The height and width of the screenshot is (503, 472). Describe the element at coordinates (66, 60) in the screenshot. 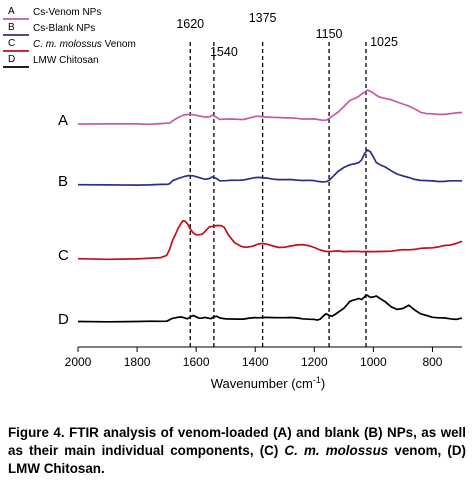

I see `legend-label-D: LMW Chitosan` at that location.